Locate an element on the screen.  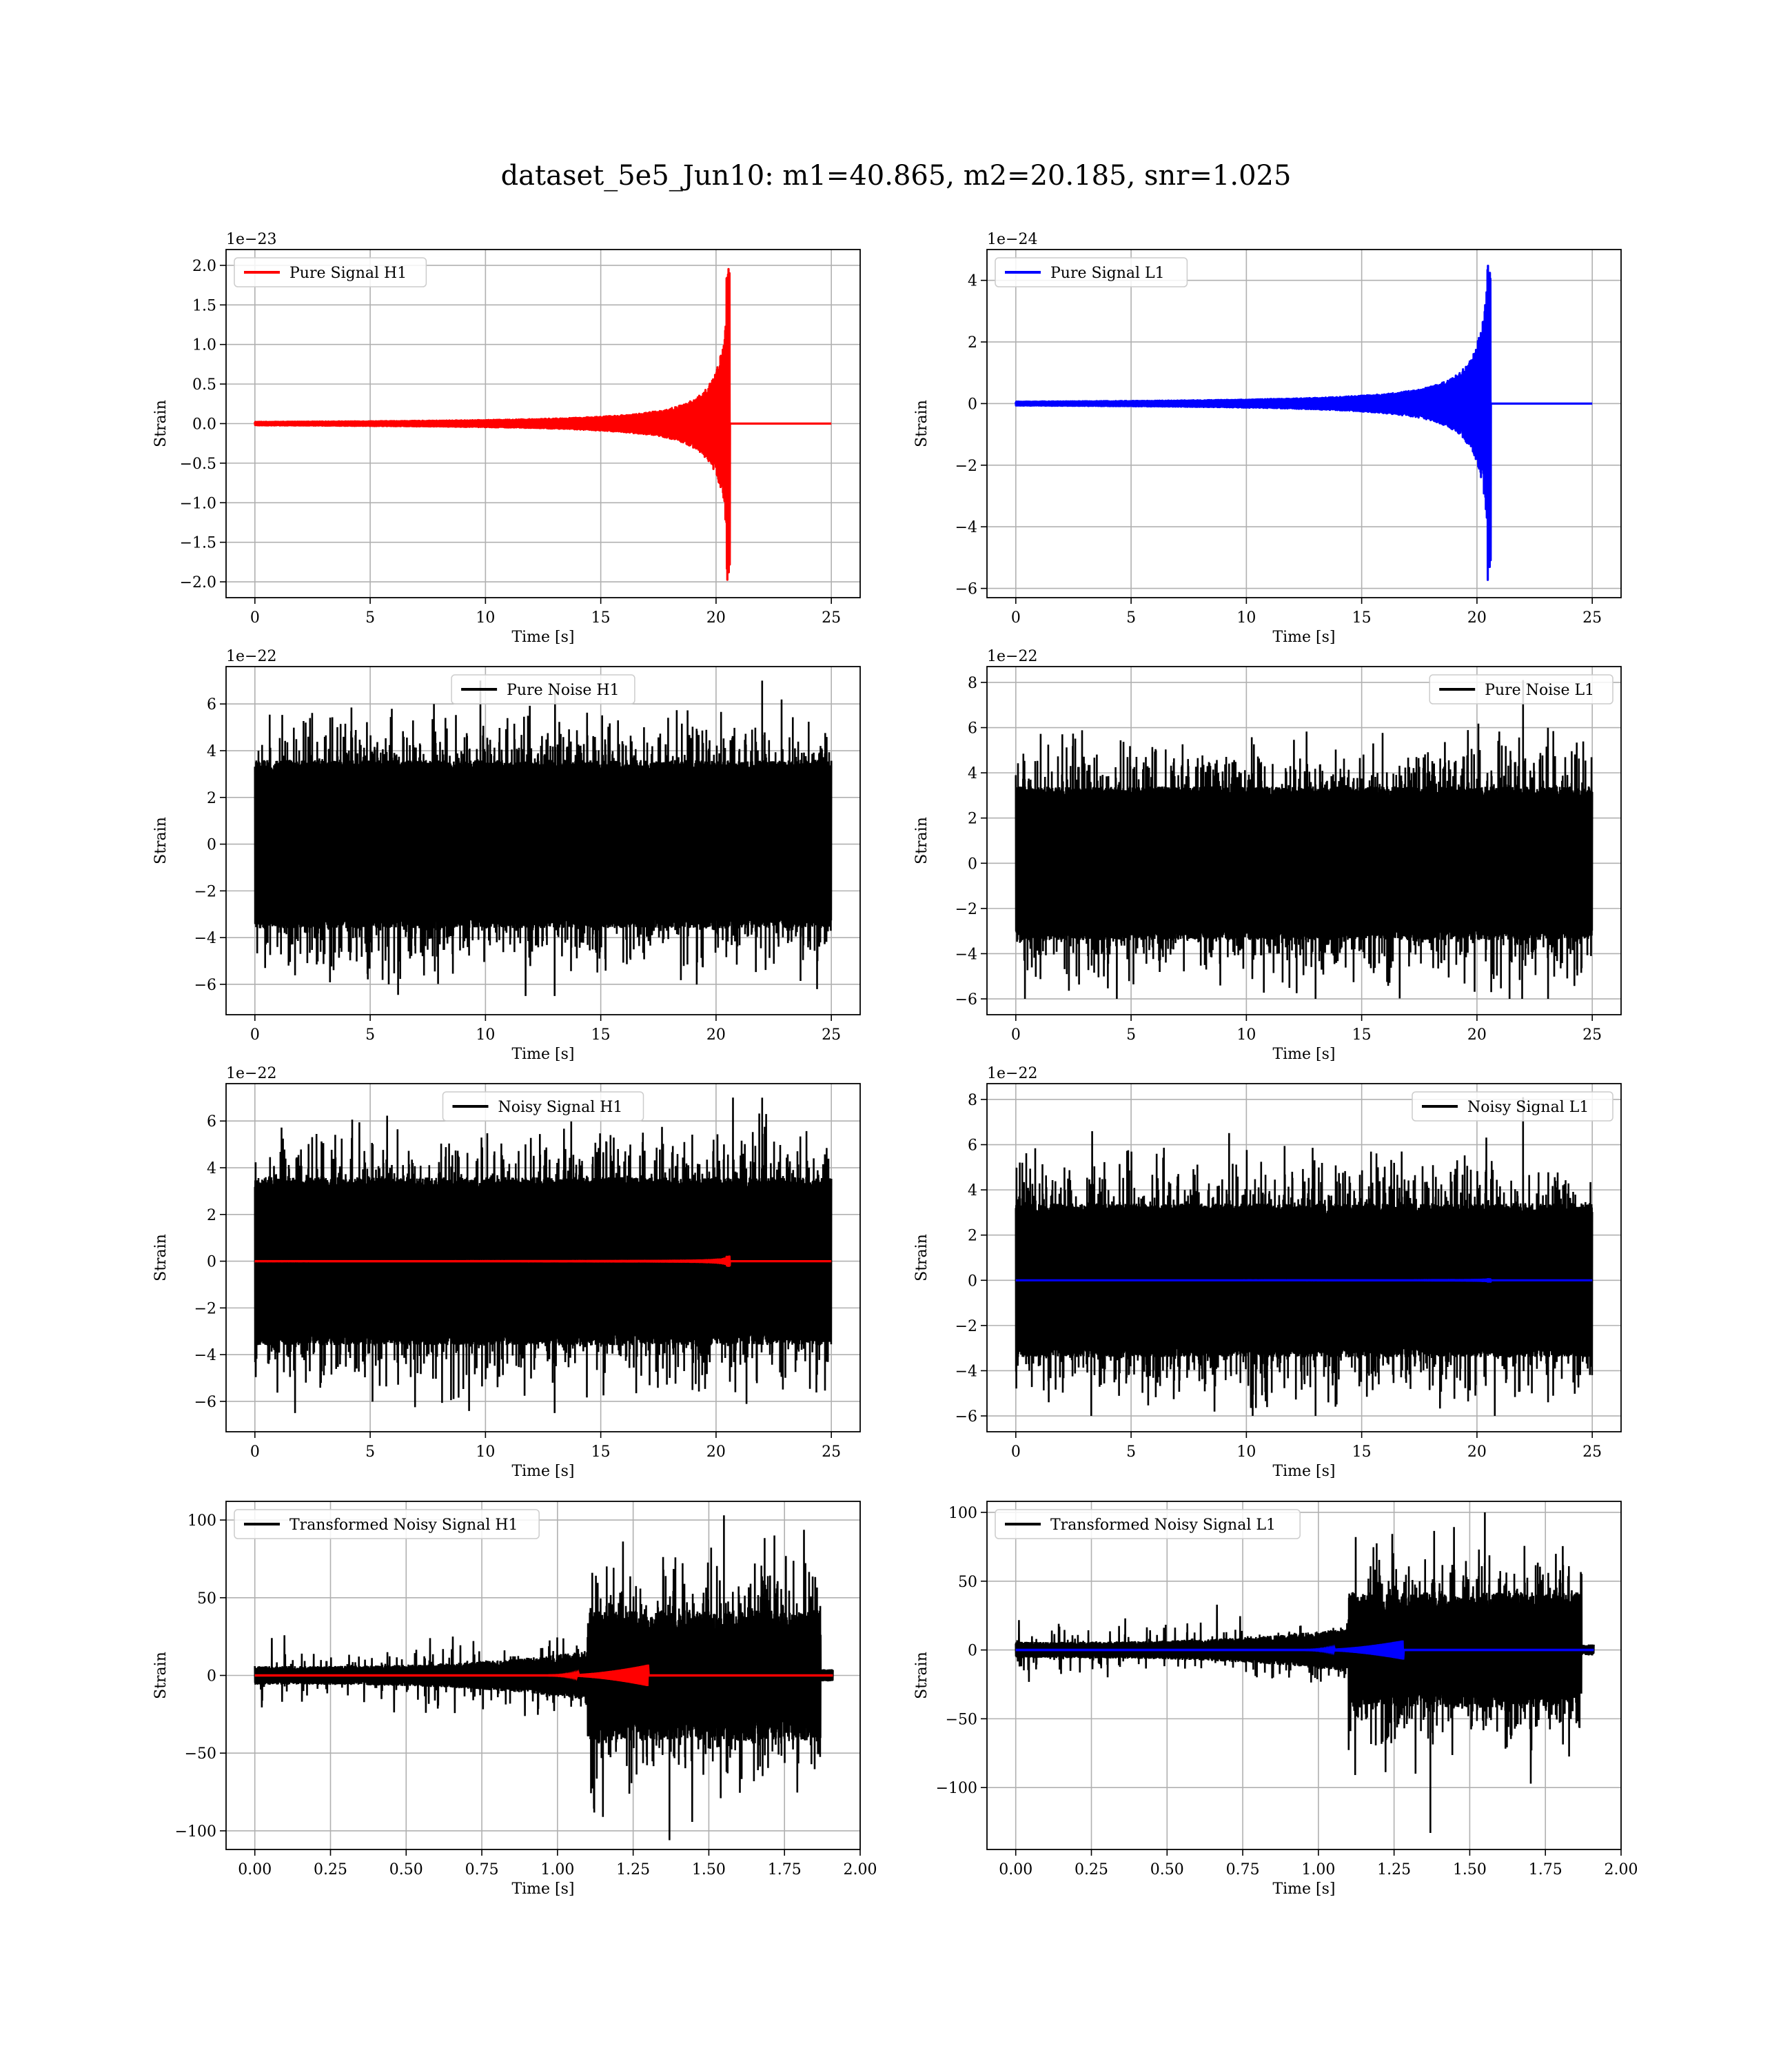
pure-signal-h1-y-tick-label: 1.5 is located at coordinates (204, 305).